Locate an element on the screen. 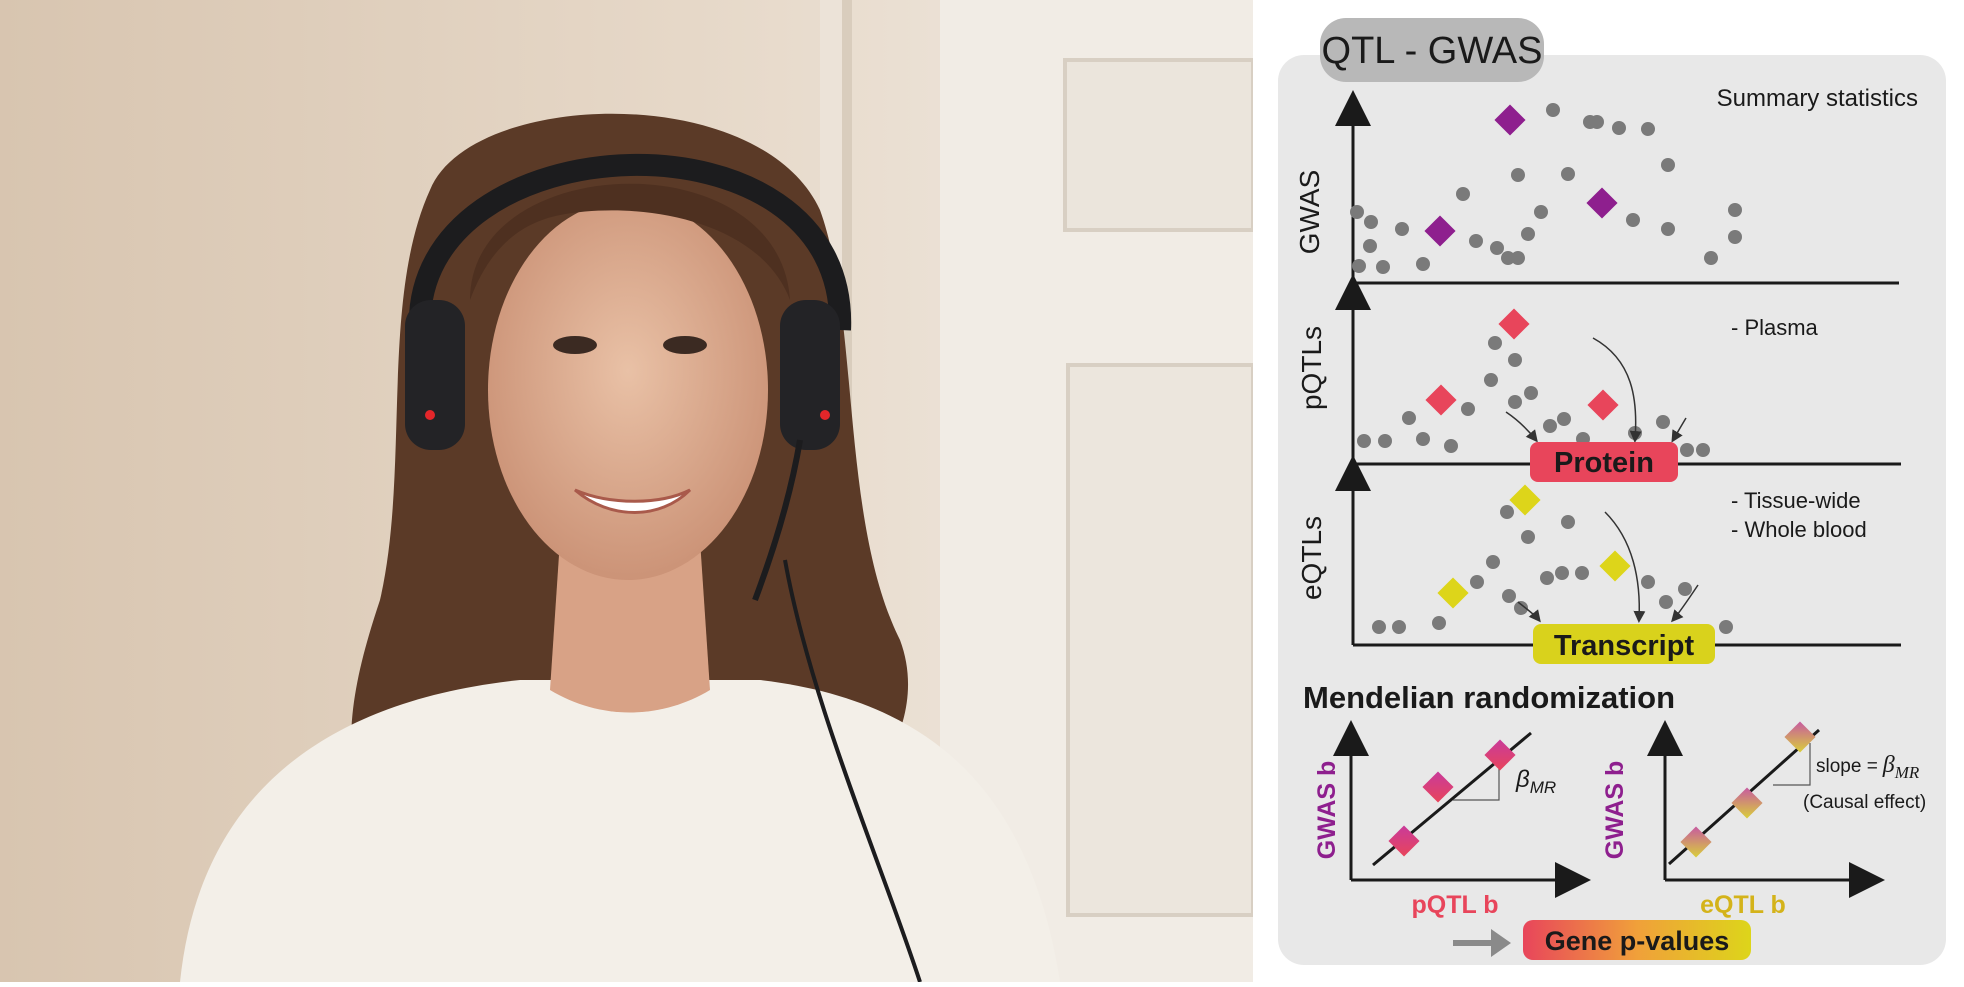 The image size is (1964, 987). title-tab: QTL - GWAS is located at coordinates (1432, 50).